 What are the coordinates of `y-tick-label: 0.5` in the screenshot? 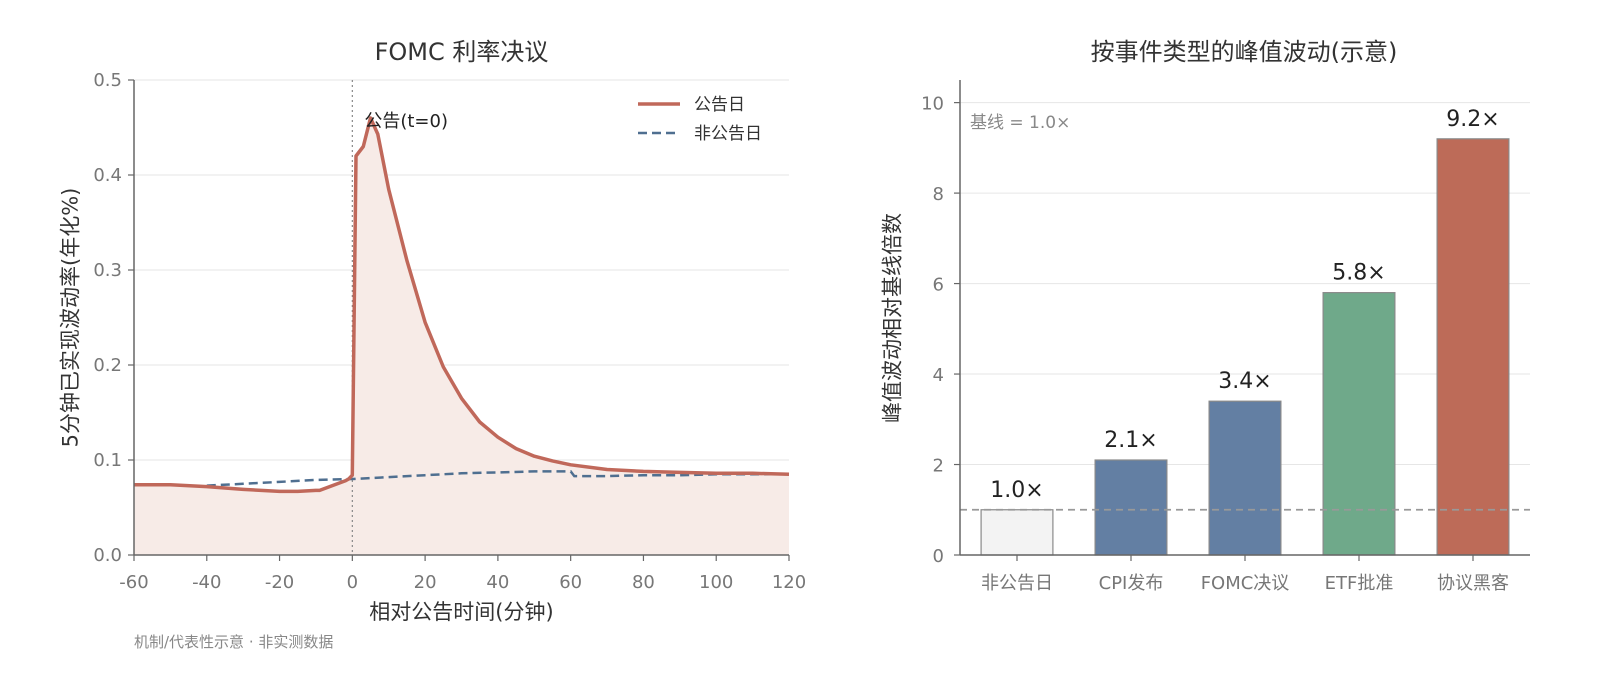 It's located at (107, 80).